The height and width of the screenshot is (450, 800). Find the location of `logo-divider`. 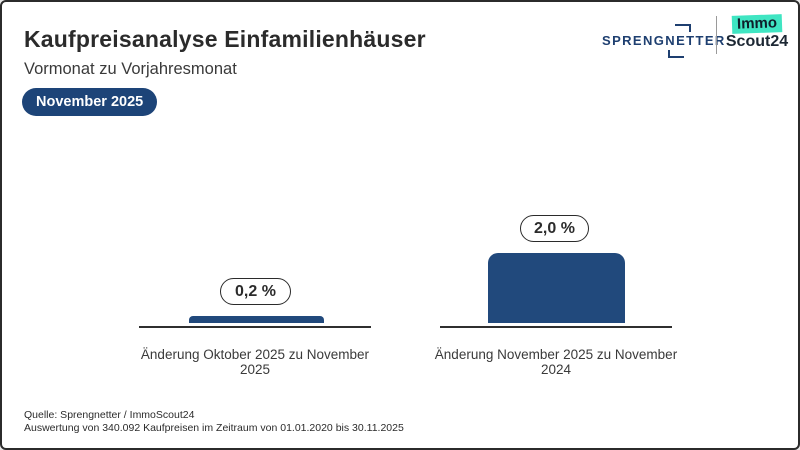

logo-divider is located at coordinates (716, 35).